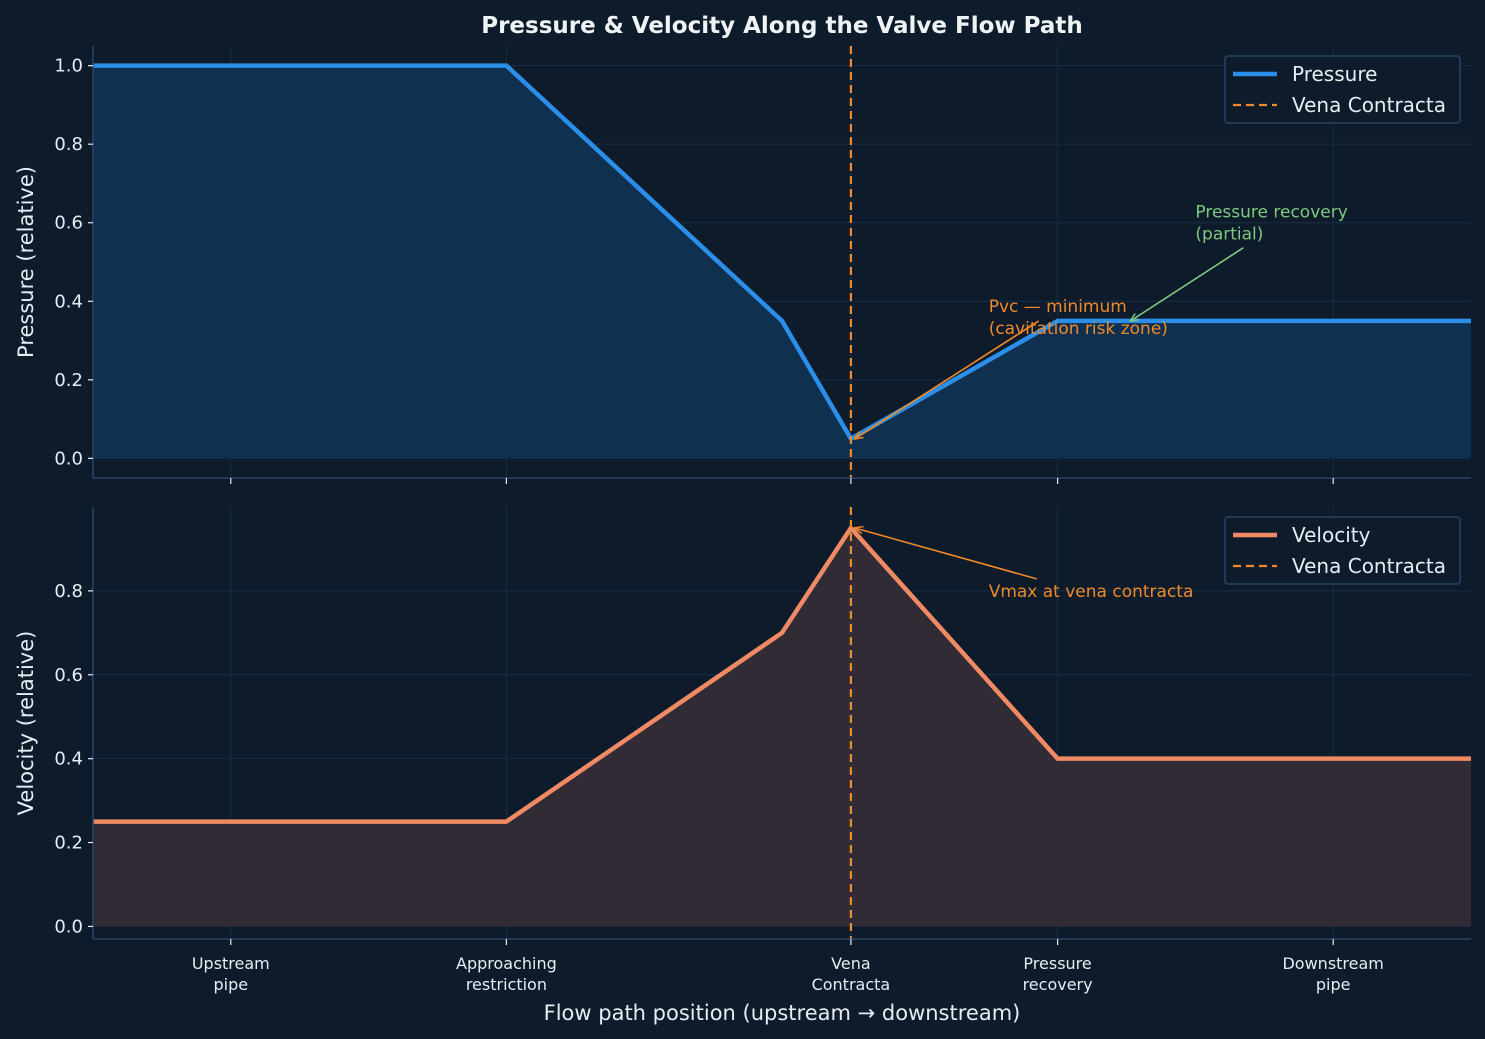 This screenshot has width=1485, height=1039. What do you see at coordinates (506, 984) in the screenshot?
I see `x-tick-label: restriction` at bounding box center [506, 984].